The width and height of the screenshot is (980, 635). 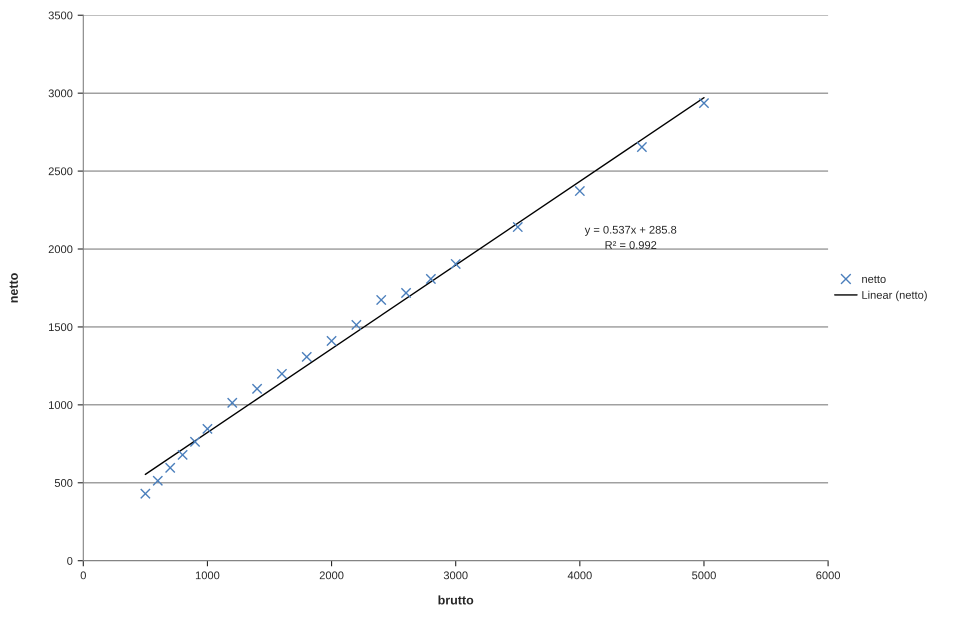 What do you see at coordinates (14, 287) in the screenshot?
I see `y-axis-title: netto` at bounding box center [14, 287].